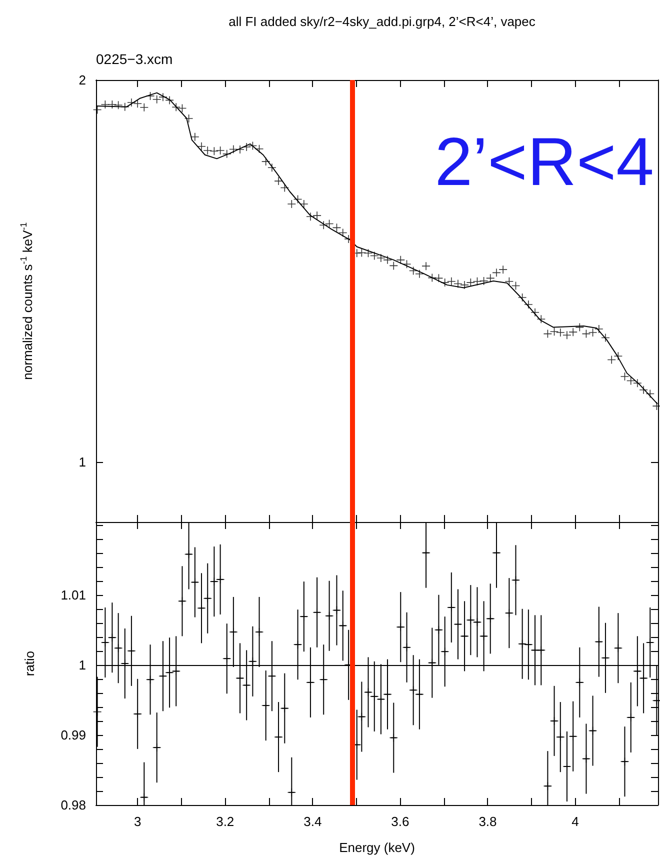  Describe the element at coordinates (544, 162) in the screenshot. I see `annotation: 2’<R<4` at that location.